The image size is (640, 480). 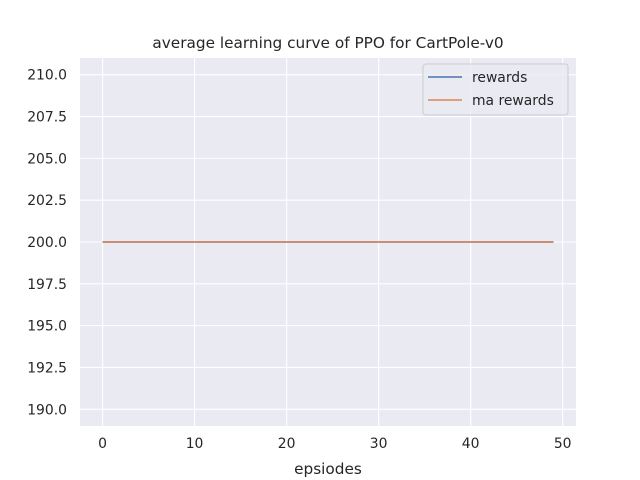 I want to click on x-tick-label: 10, so click(x=195, y=444).